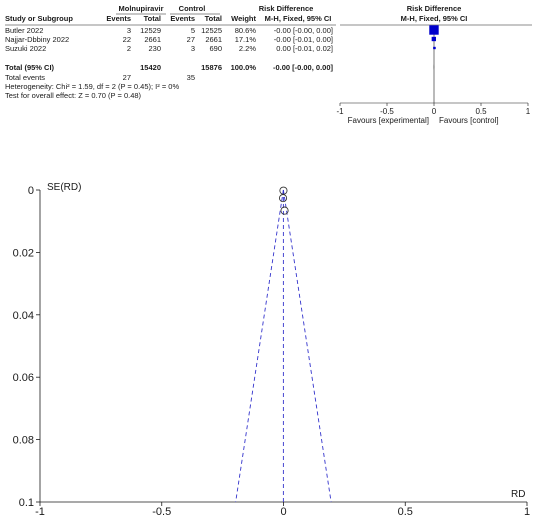 This screenshot has width=550, height=525. Describe the element at coordinates (127, 77) in the screenshot. I see `total-events-1: 27` at that location.